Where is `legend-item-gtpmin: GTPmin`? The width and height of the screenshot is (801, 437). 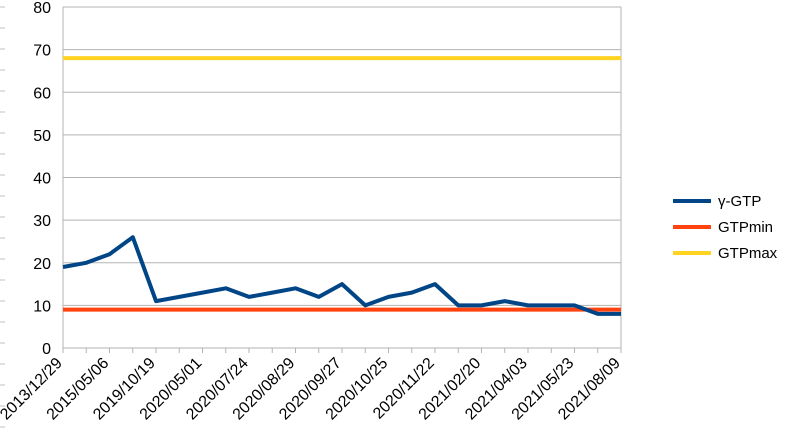
legend-item-gtpmin: GTPmin is located at coordinates (735, 227).